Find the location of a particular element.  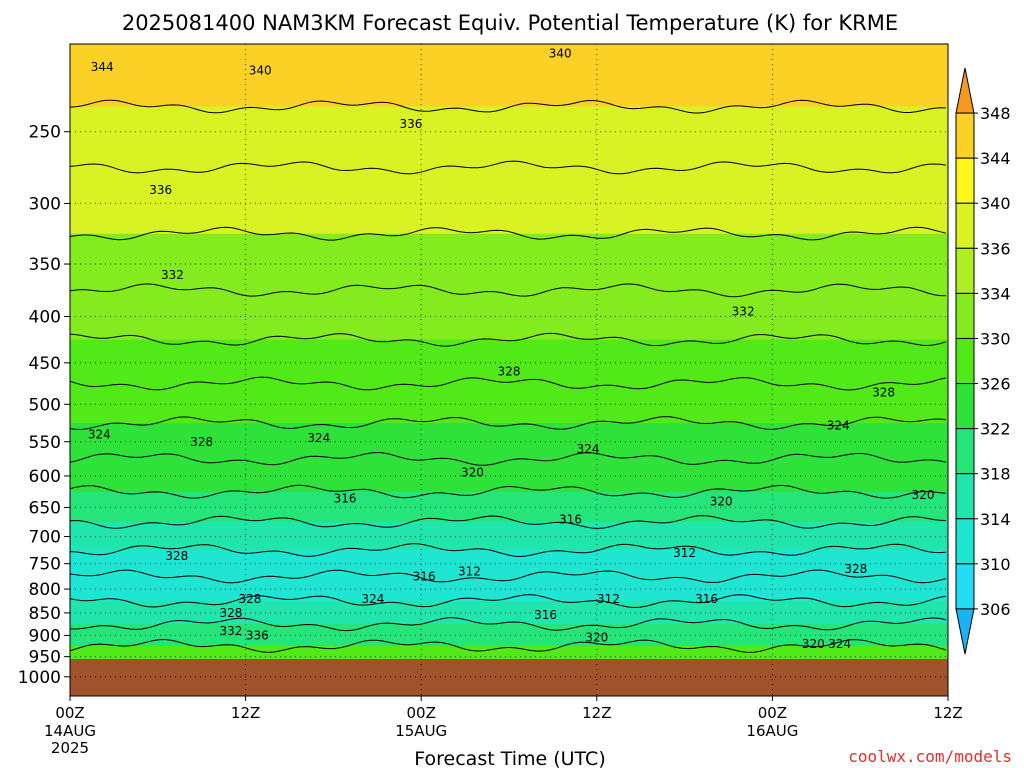

contour-label: 336 is located at coordinates (411, 124).